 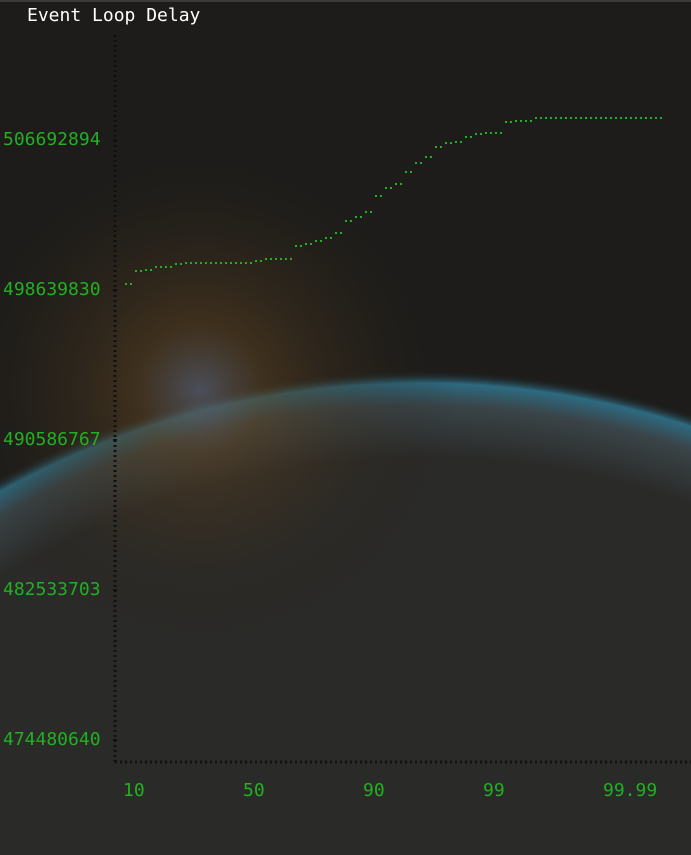 What do you see at coordinates (52, 289) in the screenshot?
I see `y-tick-label: 498639830` at bounding box center [52, 289].